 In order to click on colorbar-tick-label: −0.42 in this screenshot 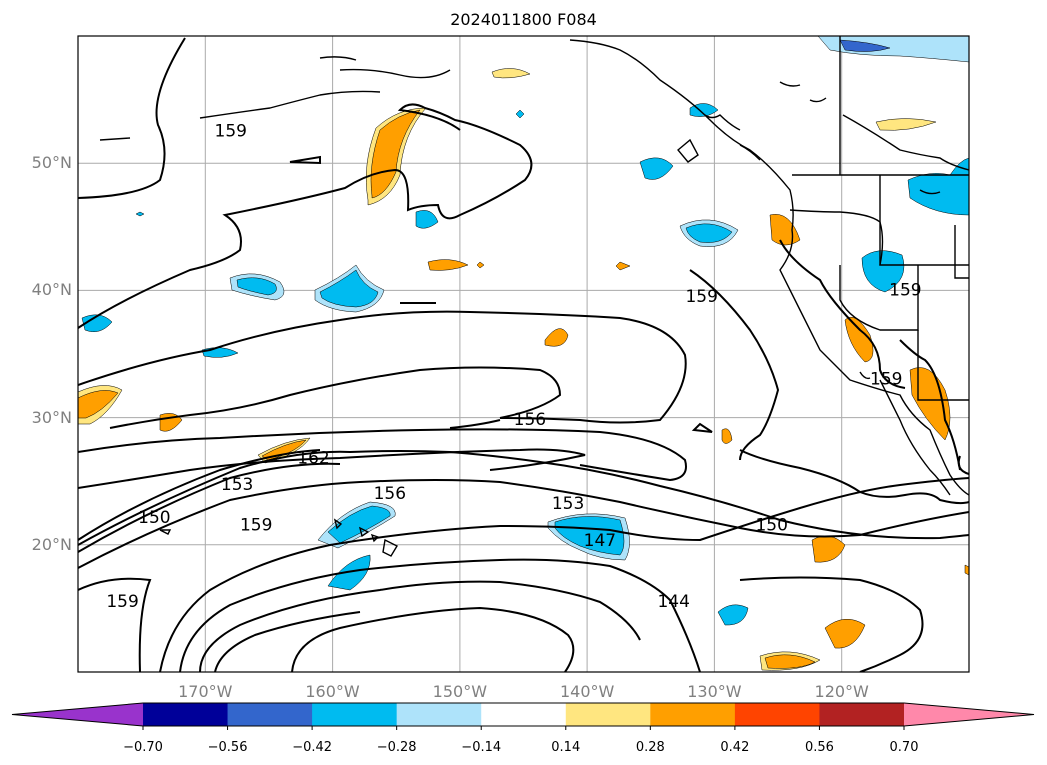, I will do `click(312, 747)`.